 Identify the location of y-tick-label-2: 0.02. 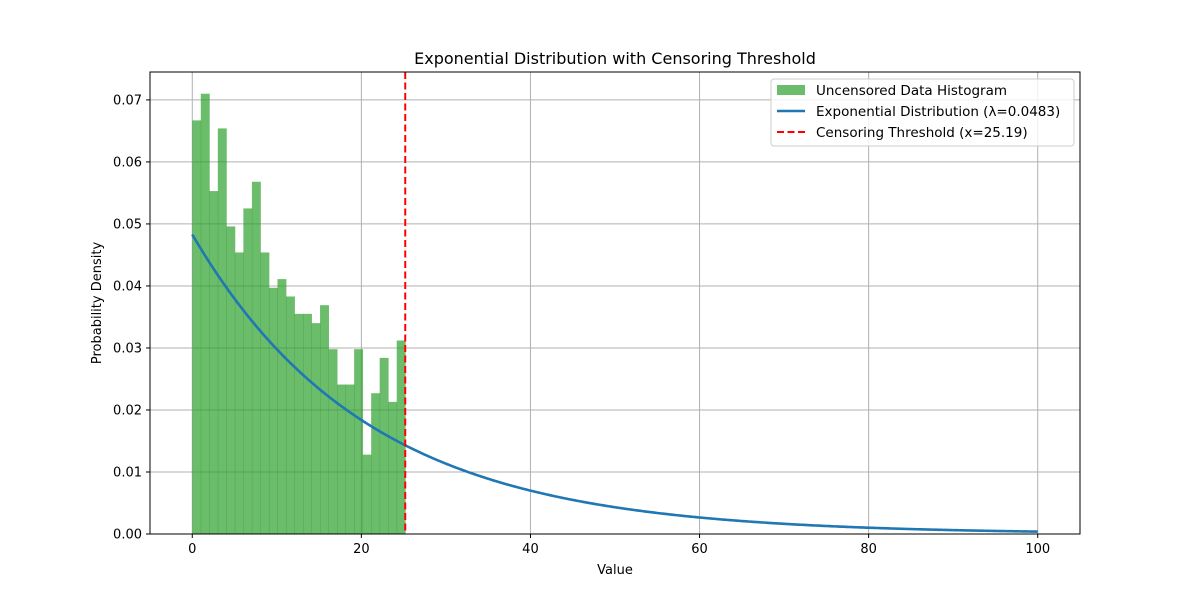
(127, 410).